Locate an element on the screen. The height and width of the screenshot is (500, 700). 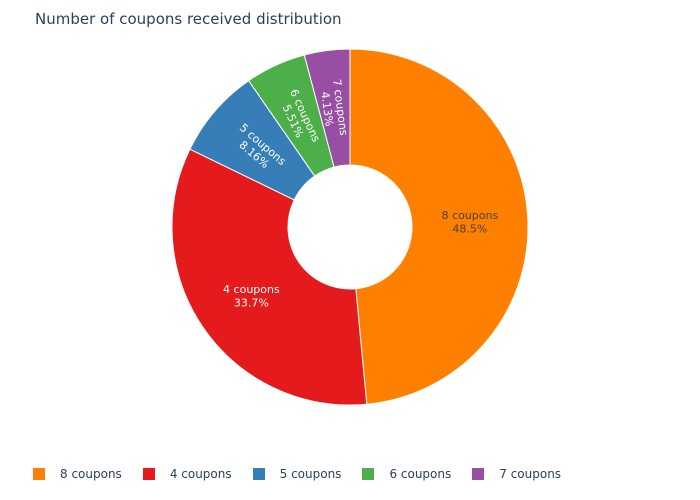
slice-label-8-coupons: 8 coupons 48.5% is located at coordinates (470, 222).